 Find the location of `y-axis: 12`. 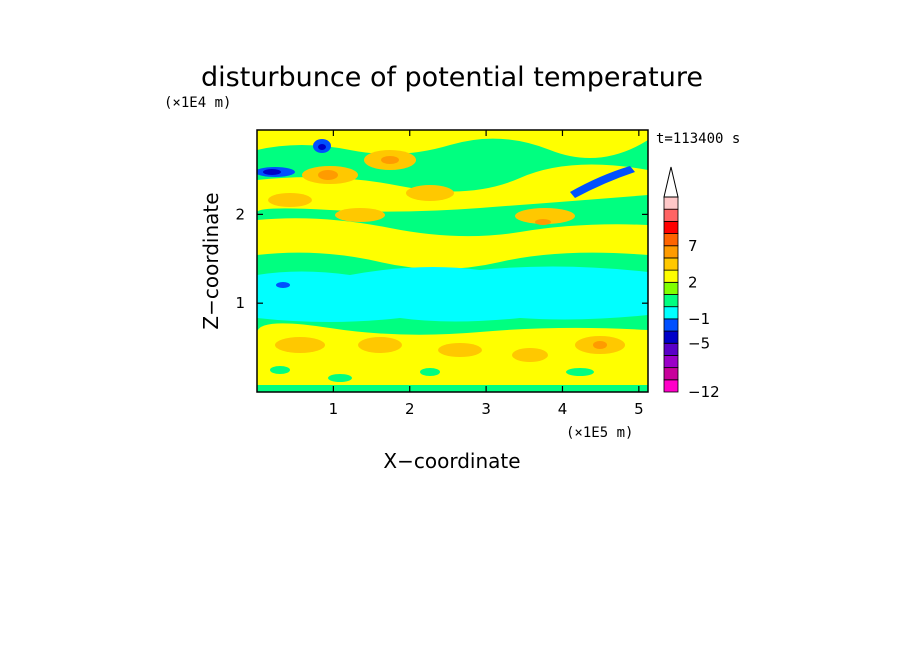

y-axis: 12 is located at coordinates (441, 258).